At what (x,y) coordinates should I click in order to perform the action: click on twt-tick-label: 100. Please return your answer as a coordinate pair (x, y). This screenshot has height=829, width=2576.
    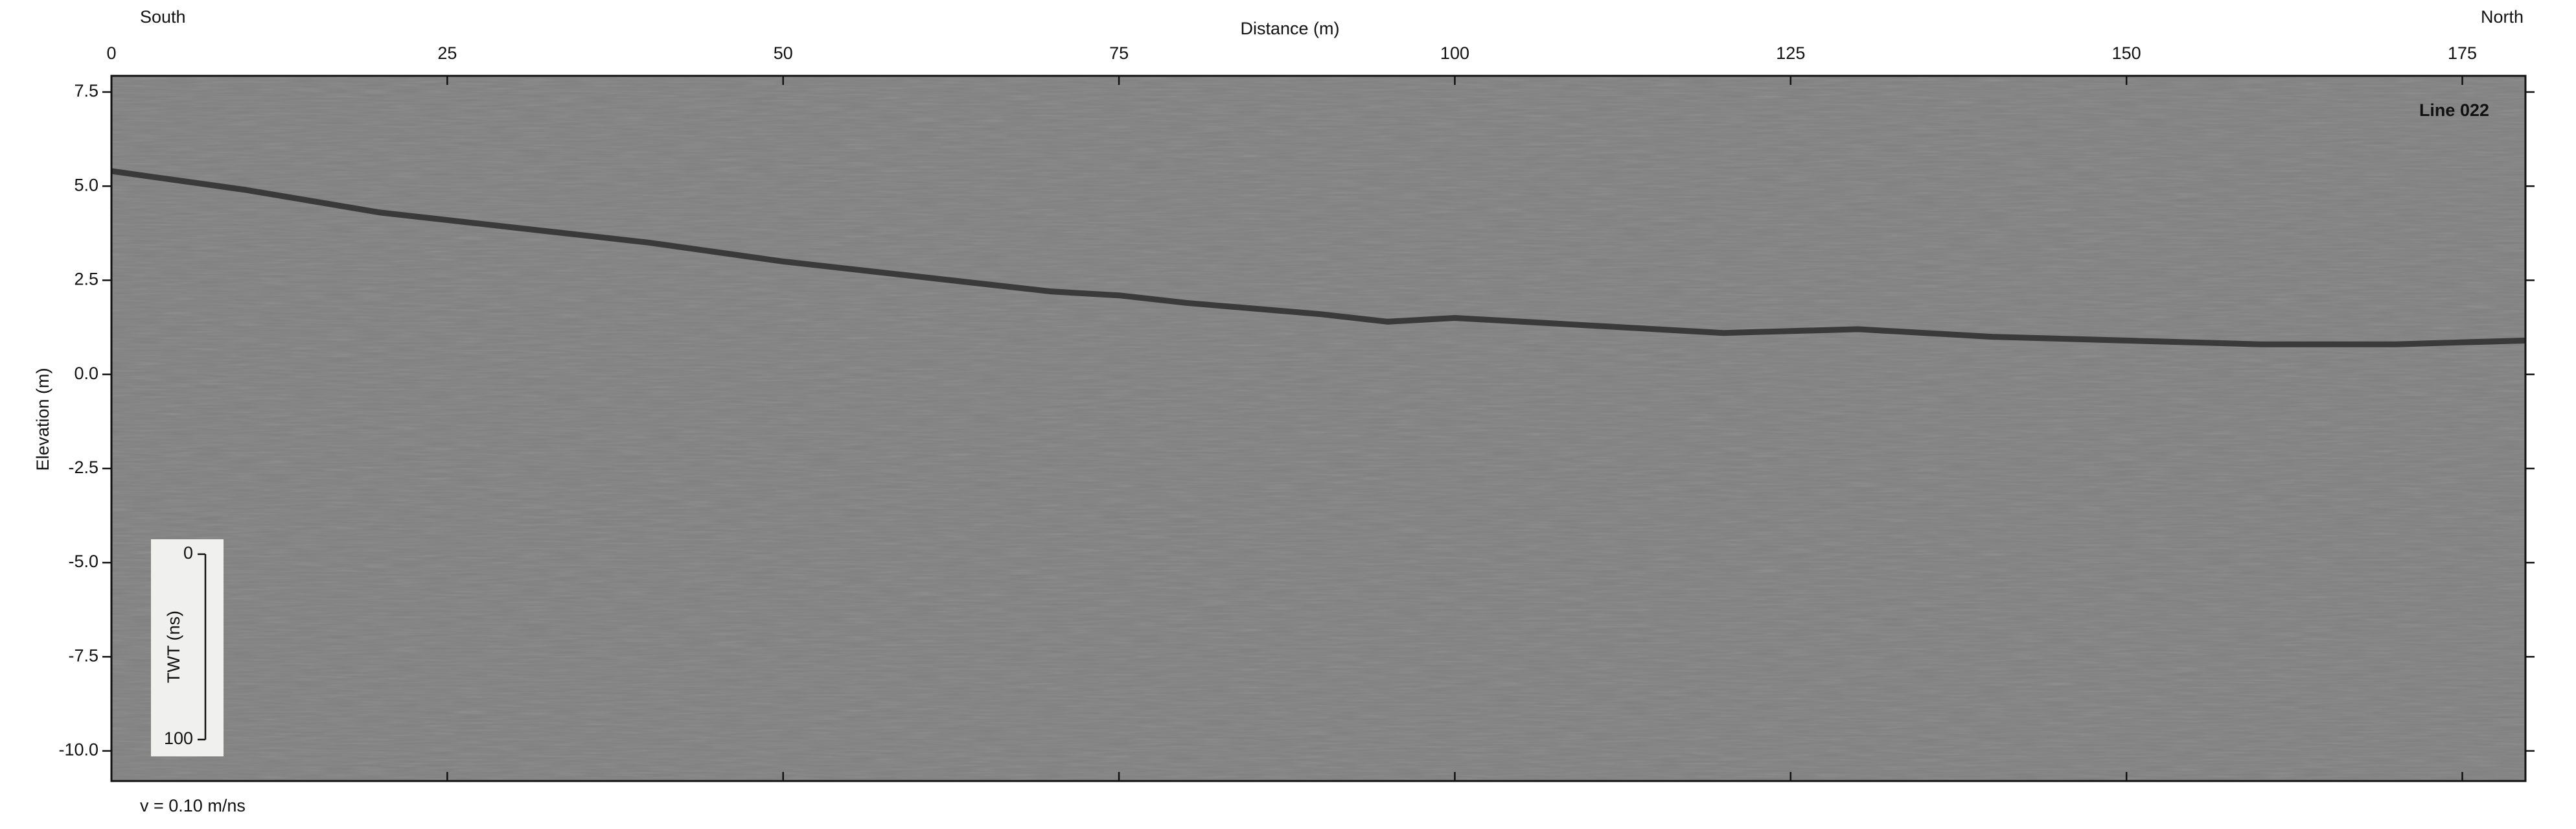
    Looking at the image, I should click on (178, 738).